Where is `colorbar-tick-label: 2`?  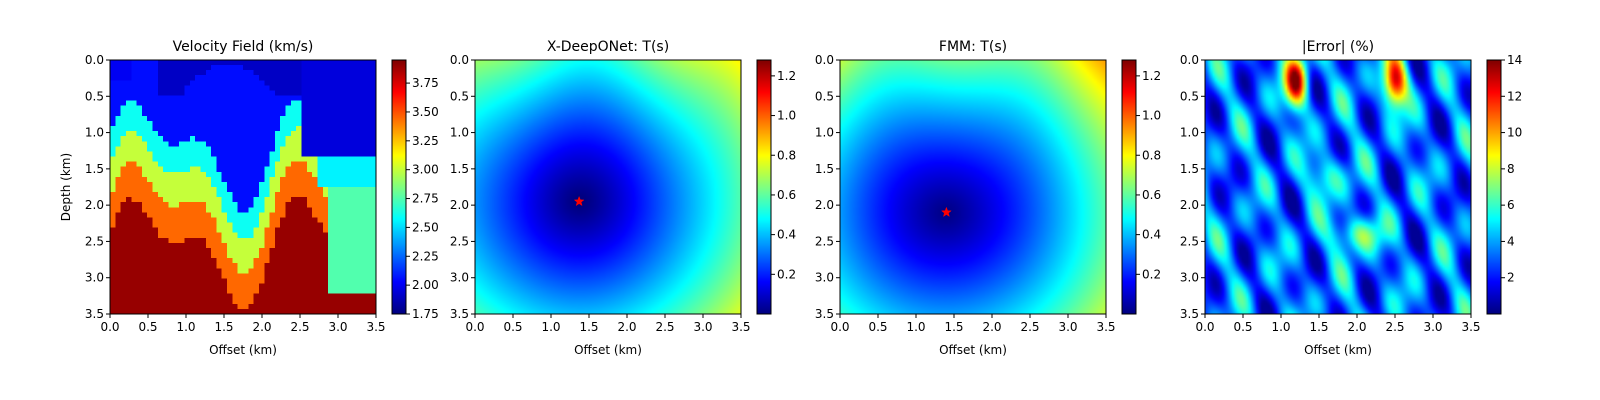
colorbar-tick-label: 2 is located at coordinates (1511, 278).